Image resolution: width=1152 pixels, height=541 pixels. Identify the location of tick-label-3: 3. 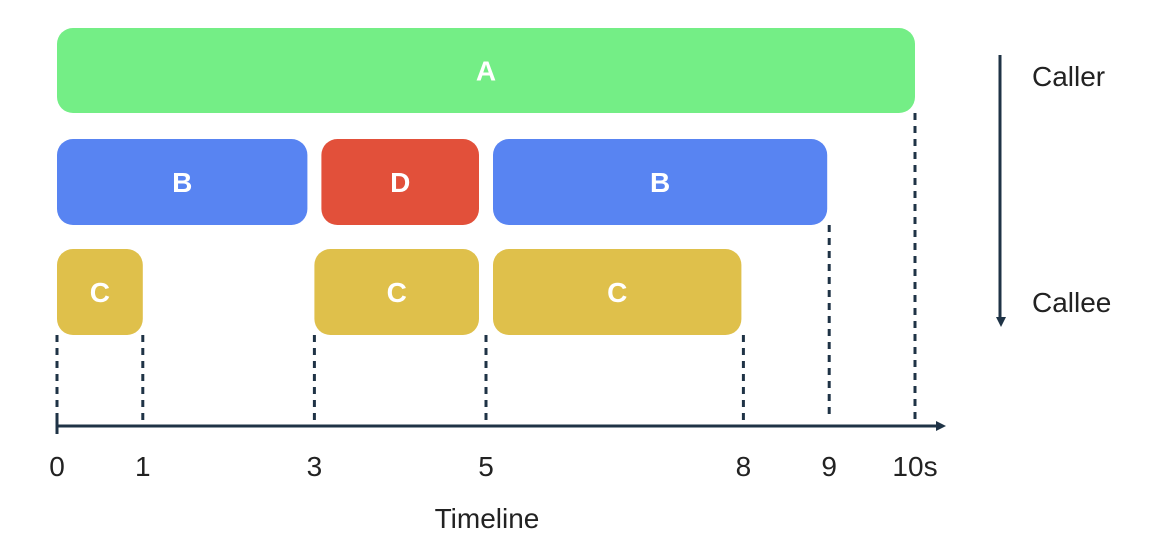
(315, 466).